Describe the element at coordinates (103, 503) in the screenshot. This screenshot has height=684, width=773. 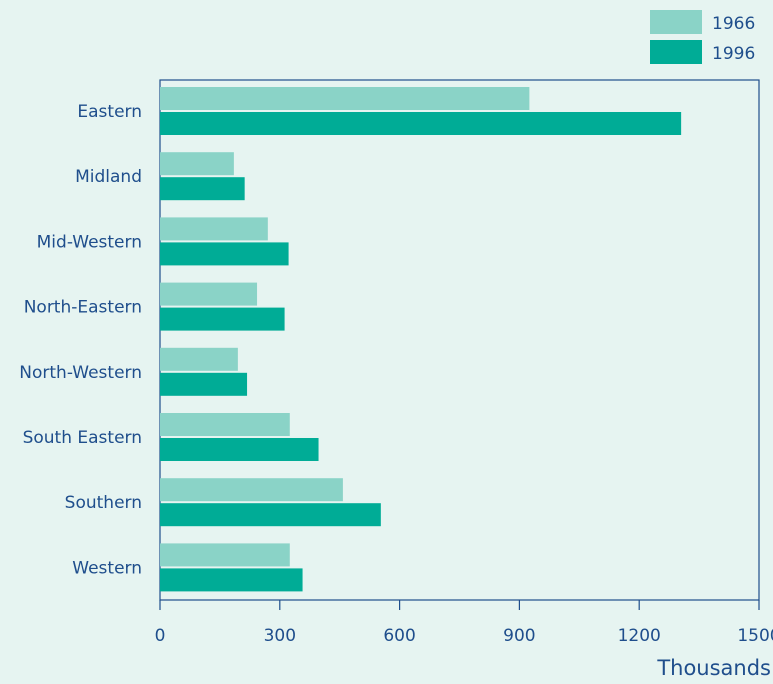
I see `category-label: Southern` at that location.